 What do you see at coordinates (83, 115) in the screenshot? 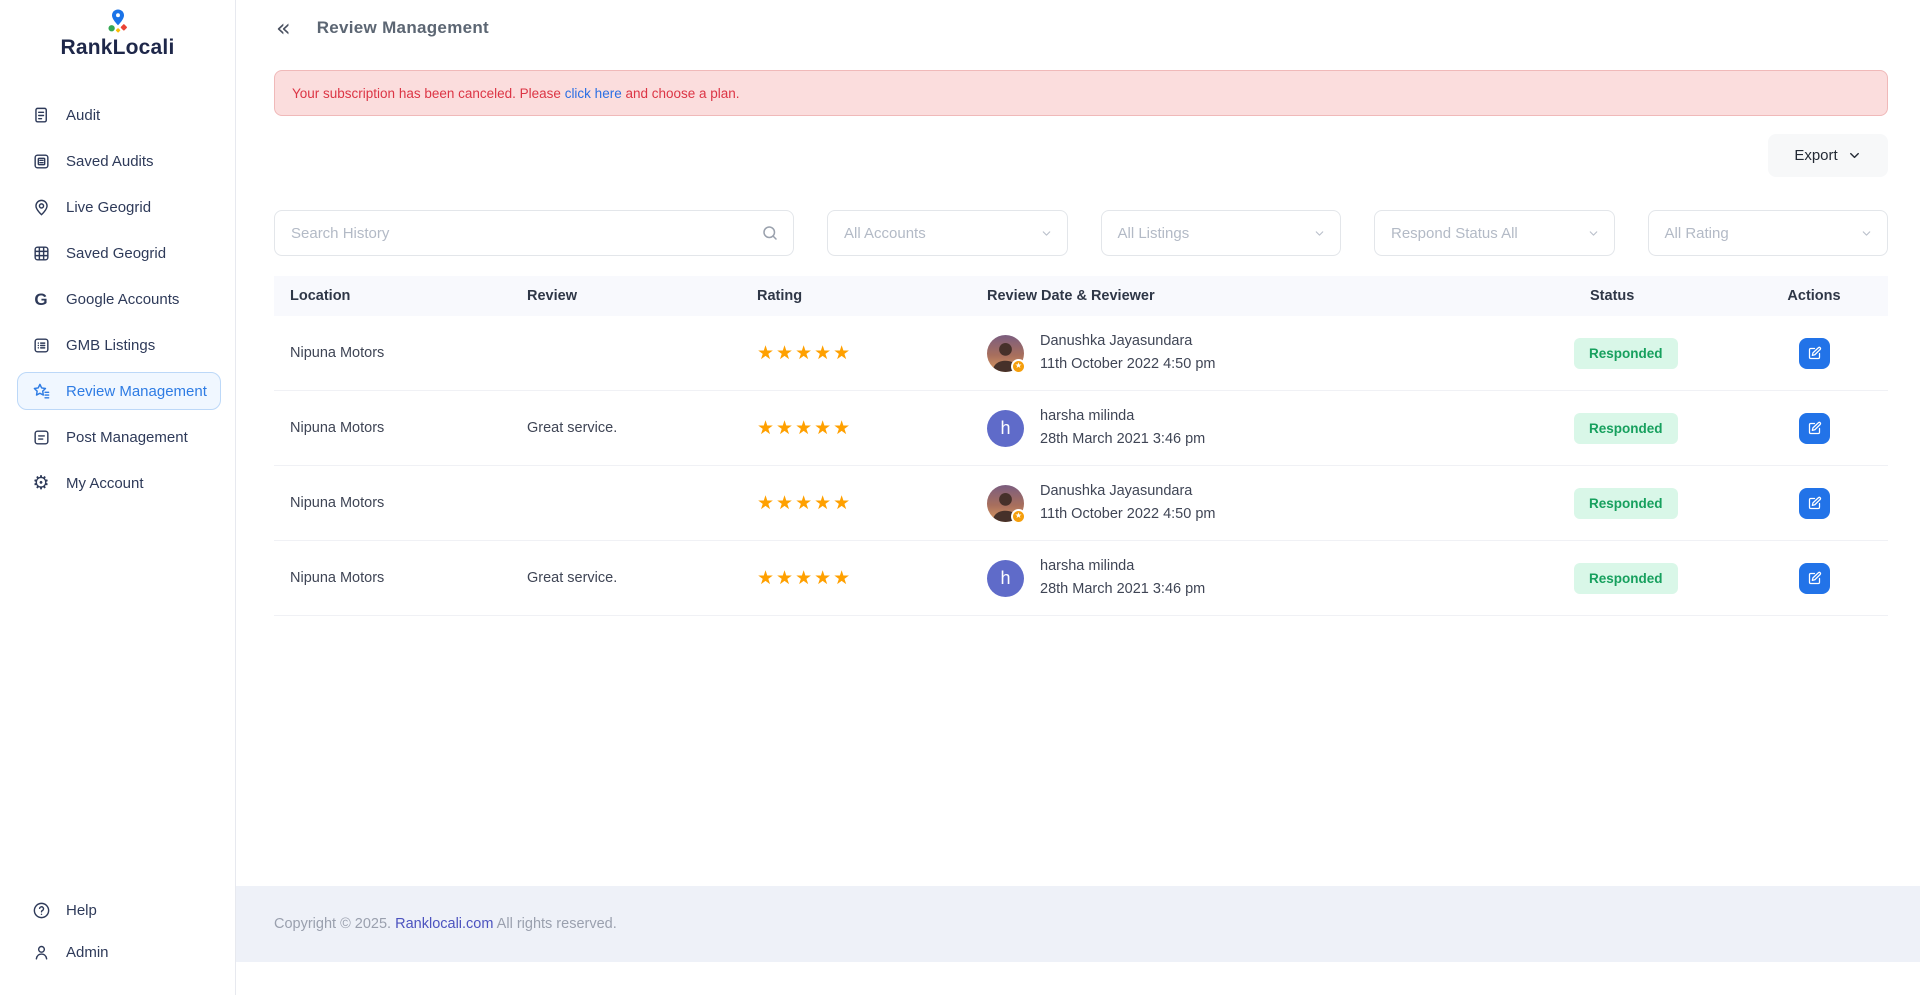
I see `sidebar-item-label: Audit` at bounding box center [83, 115].